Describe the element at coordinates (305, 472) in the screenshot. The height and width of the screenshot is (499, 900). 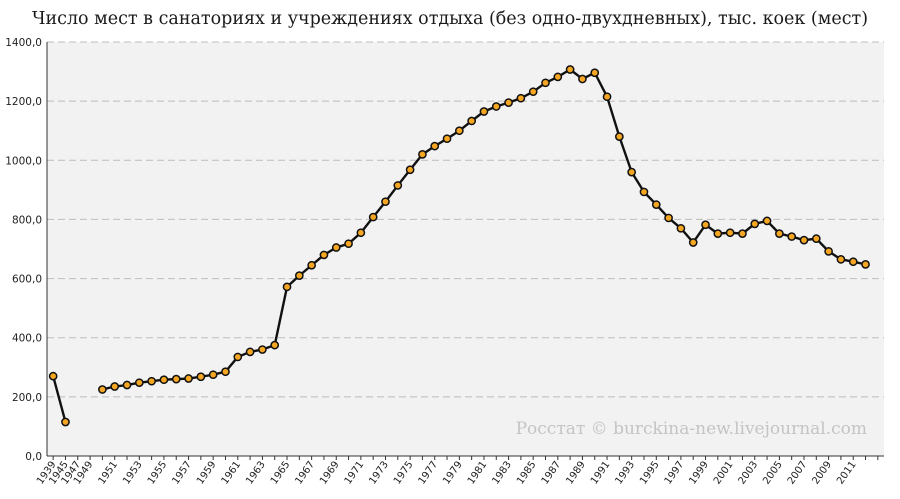
I see `x-tick-label: 1967` at that location.